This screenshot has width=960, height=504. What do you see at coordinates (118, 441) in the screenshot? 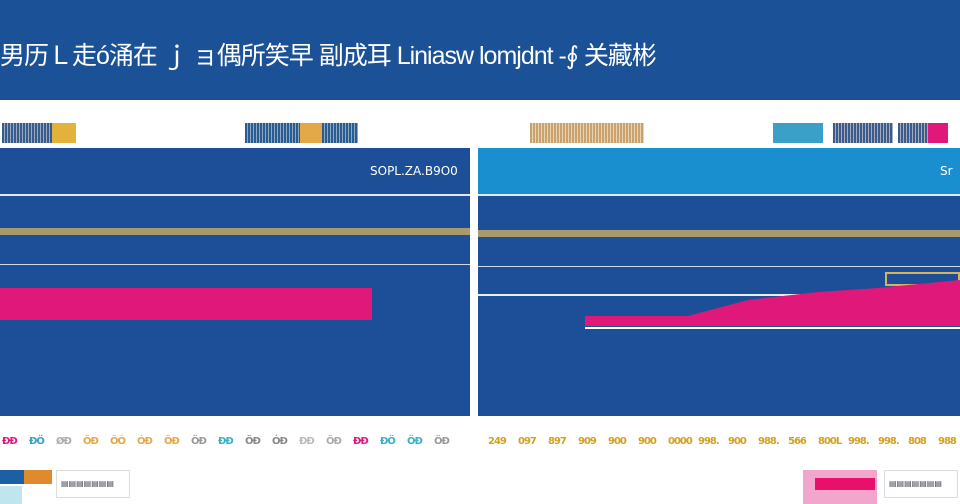
I see `axis-tick-label: ÖÓ` at bounding box center [118, 441].